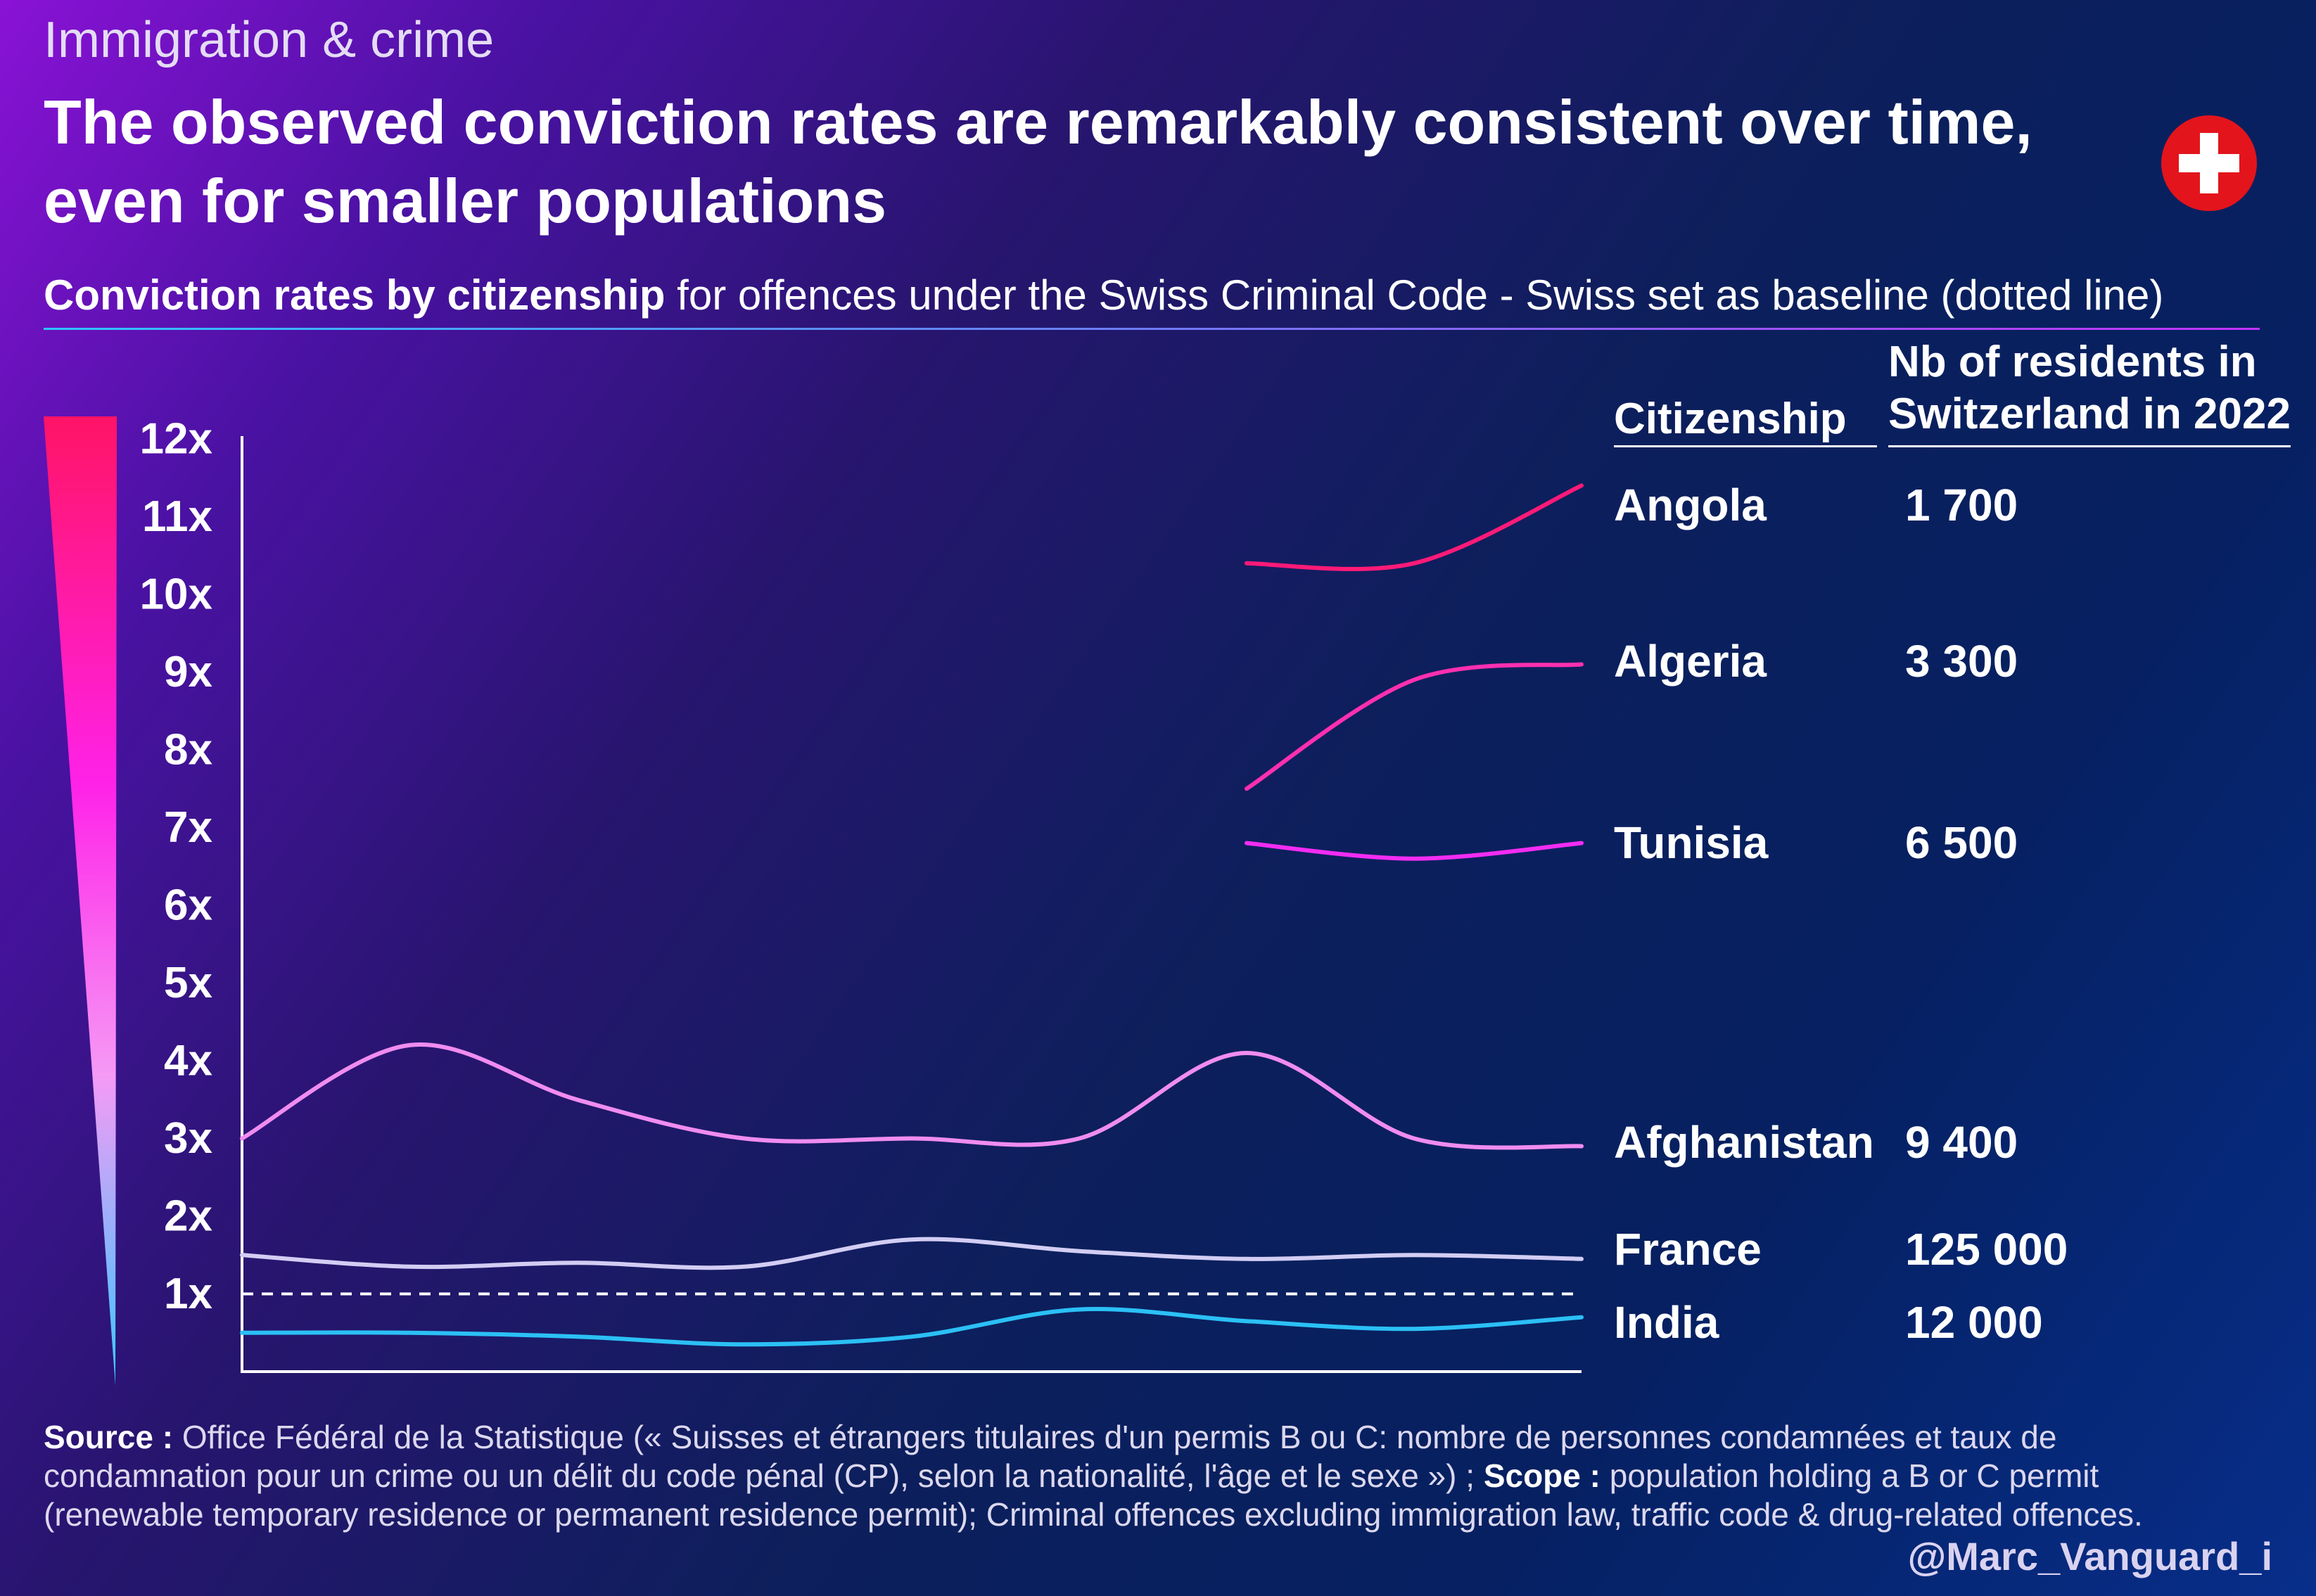  Describe the element at coordinates (1730, 419) in the screenshot. I see `citizenship-header: Citizenship` at that location.